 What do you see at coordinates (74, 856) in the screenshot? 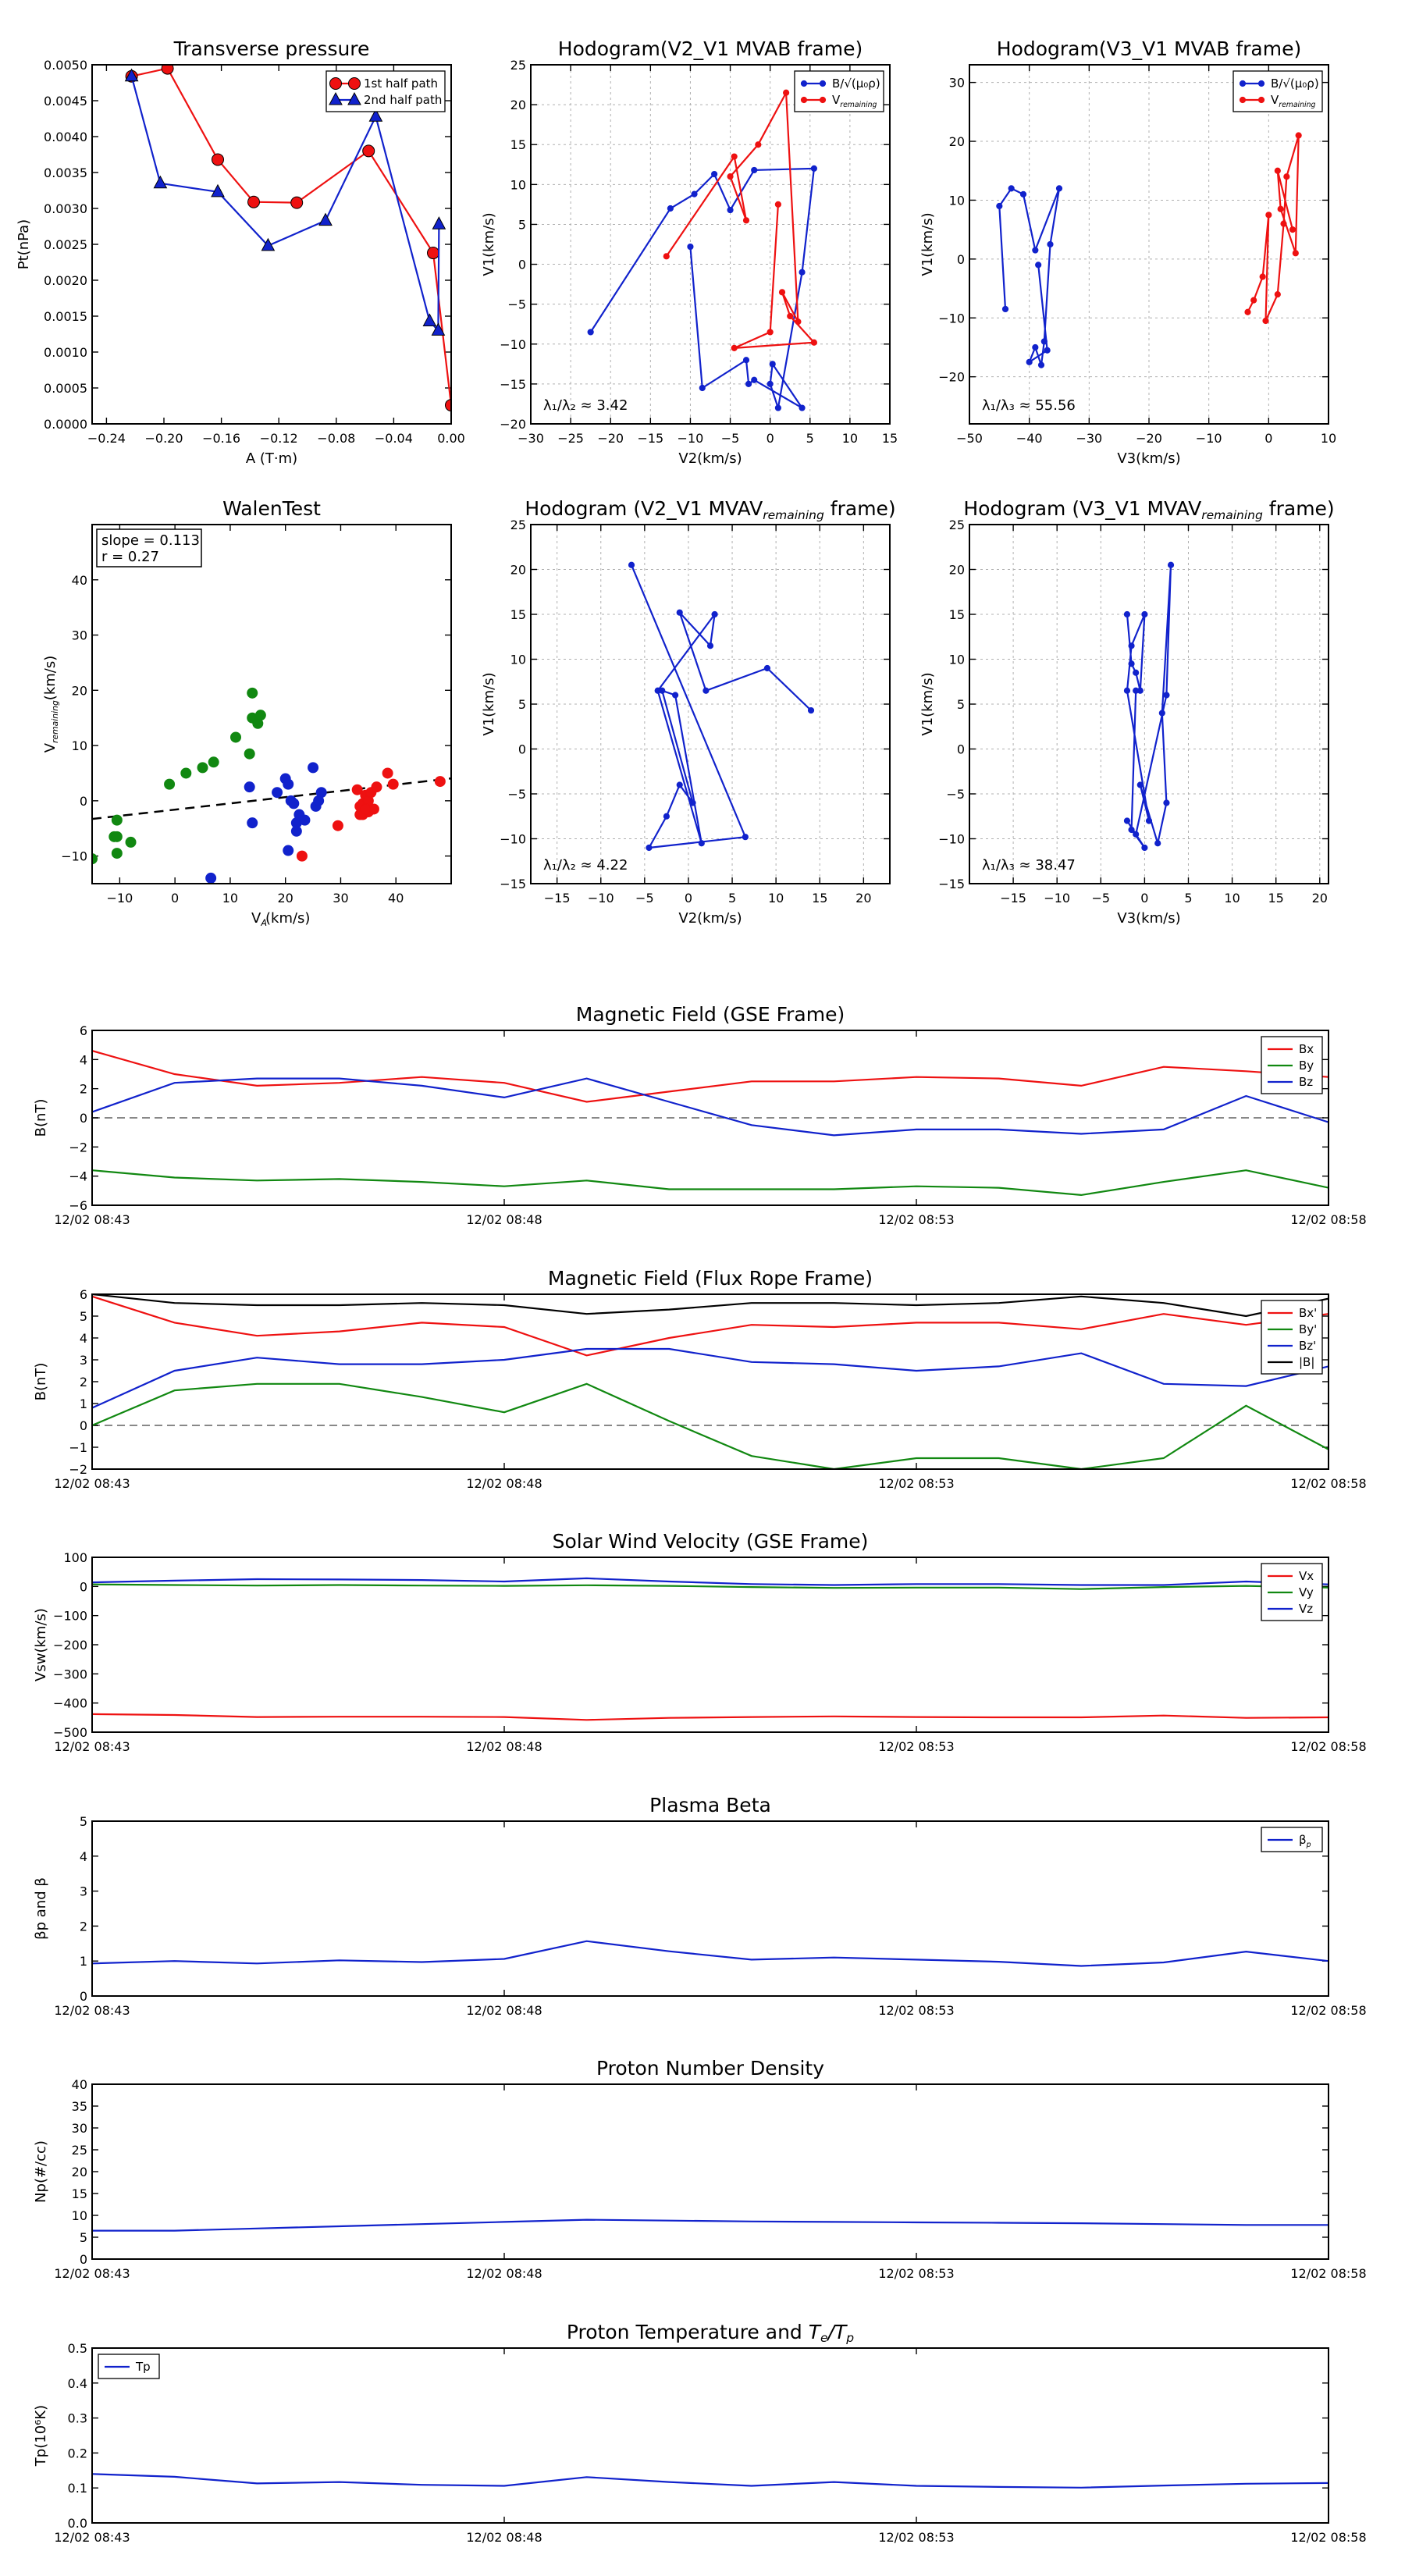
I see `y-tick-label: −10` at bounding box center [74, 856].